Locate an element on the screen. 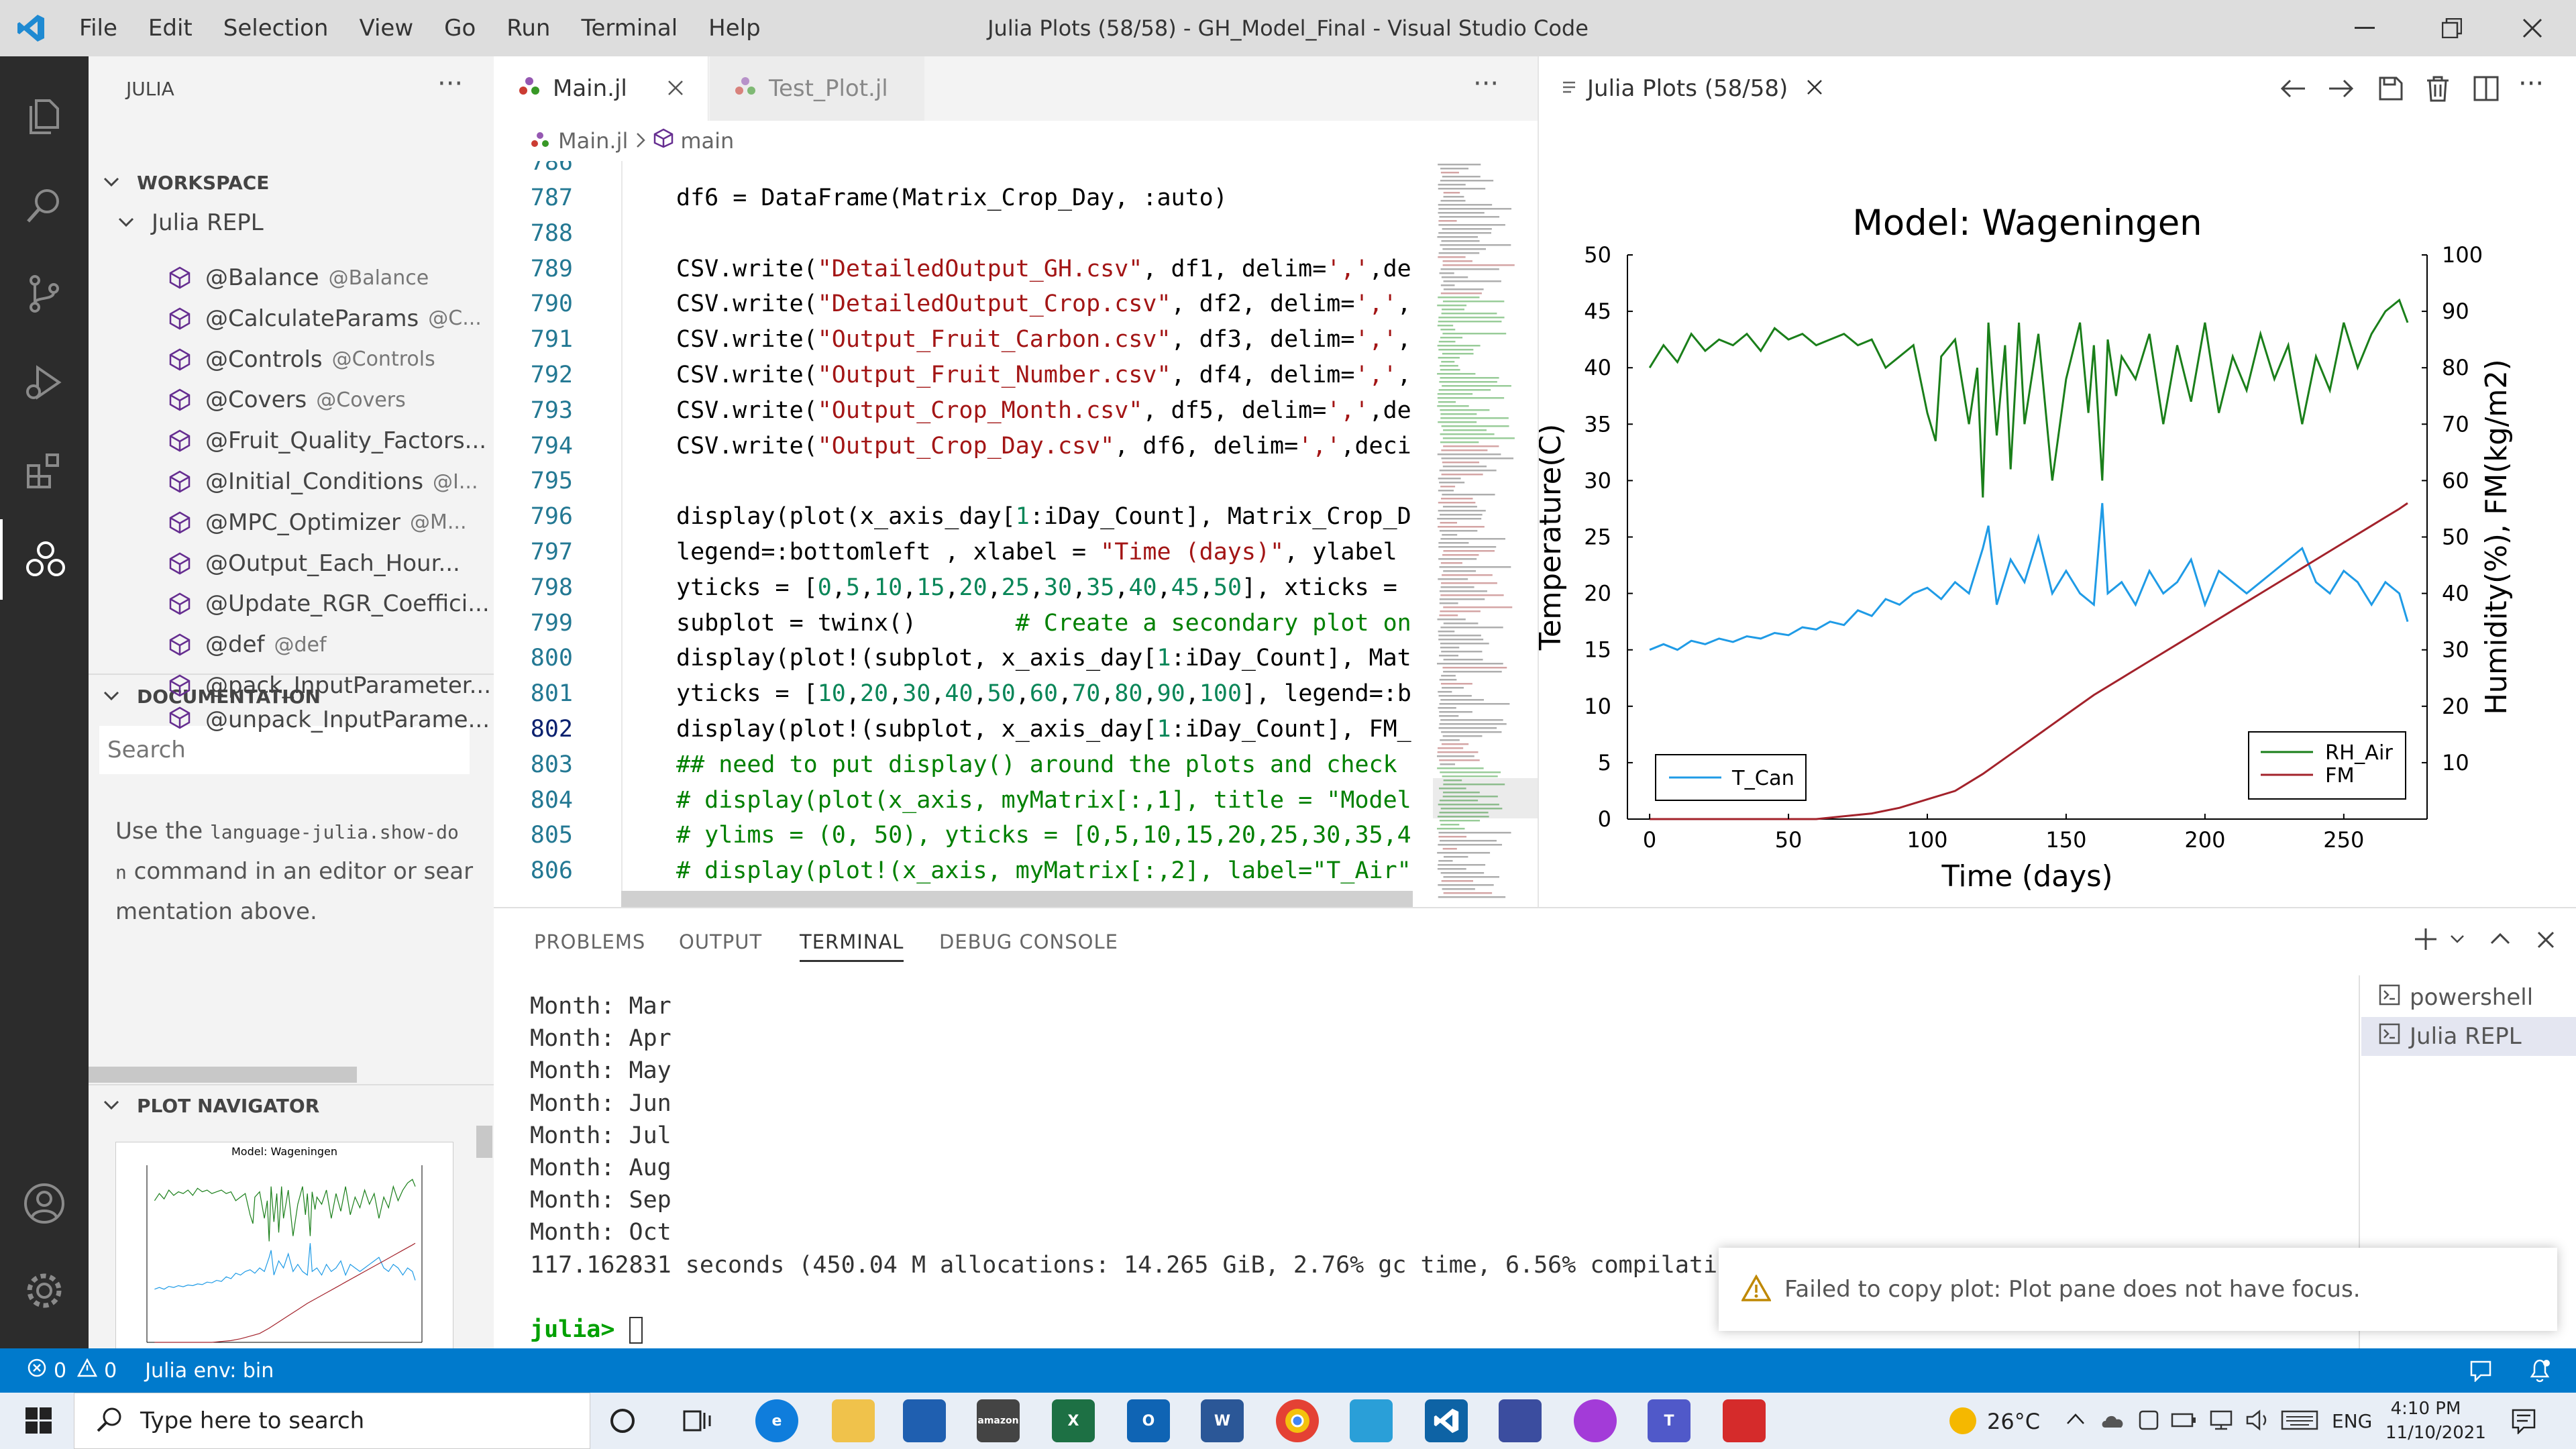 The width and height of the screenshot is (2576, 1449). tab-terminal: TERMINAL is located at coordinates (852, 941).